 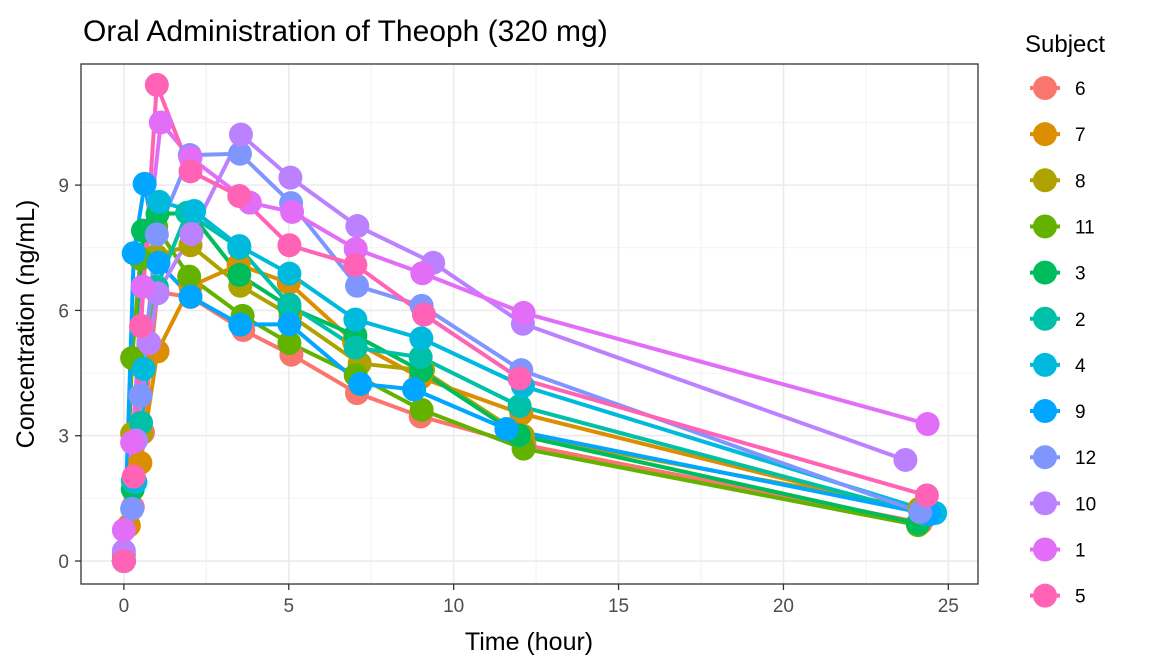 I want to click on legend-title: Subject, so click(x=1065, y=44).